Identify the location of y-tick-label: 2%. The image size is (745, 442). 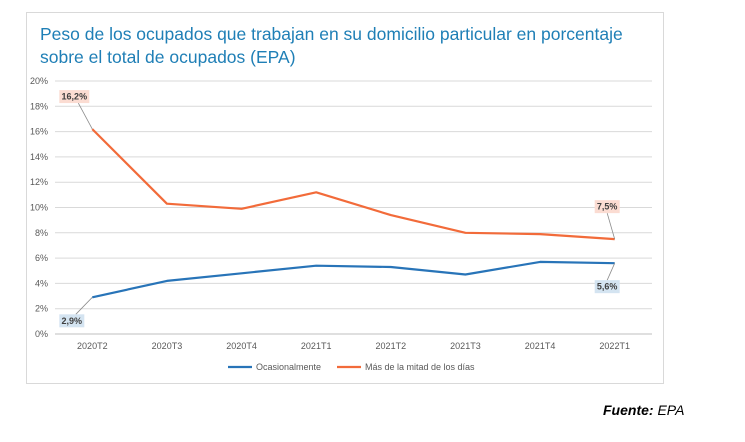
(41, 309).